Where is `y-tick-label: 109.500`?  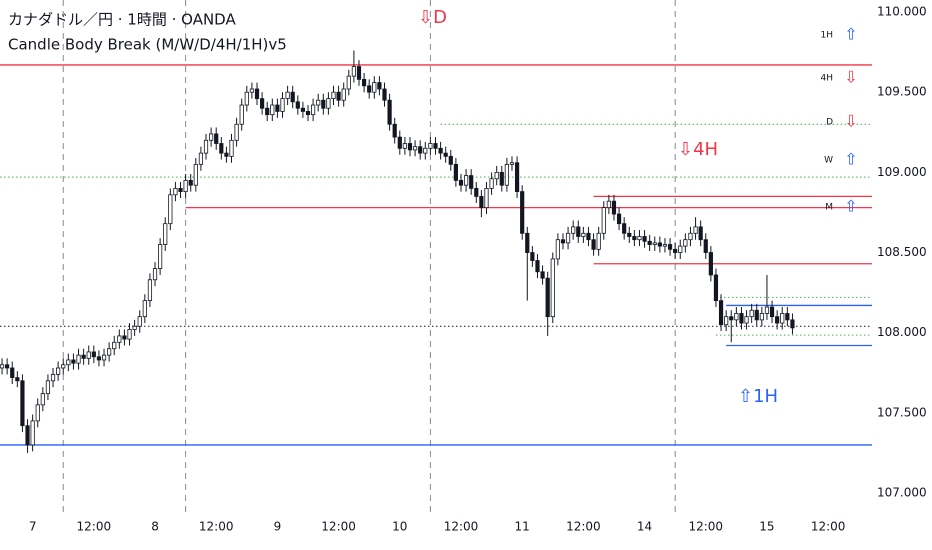 y-tick-label: 109.500 is located at coordinates (902, 92).